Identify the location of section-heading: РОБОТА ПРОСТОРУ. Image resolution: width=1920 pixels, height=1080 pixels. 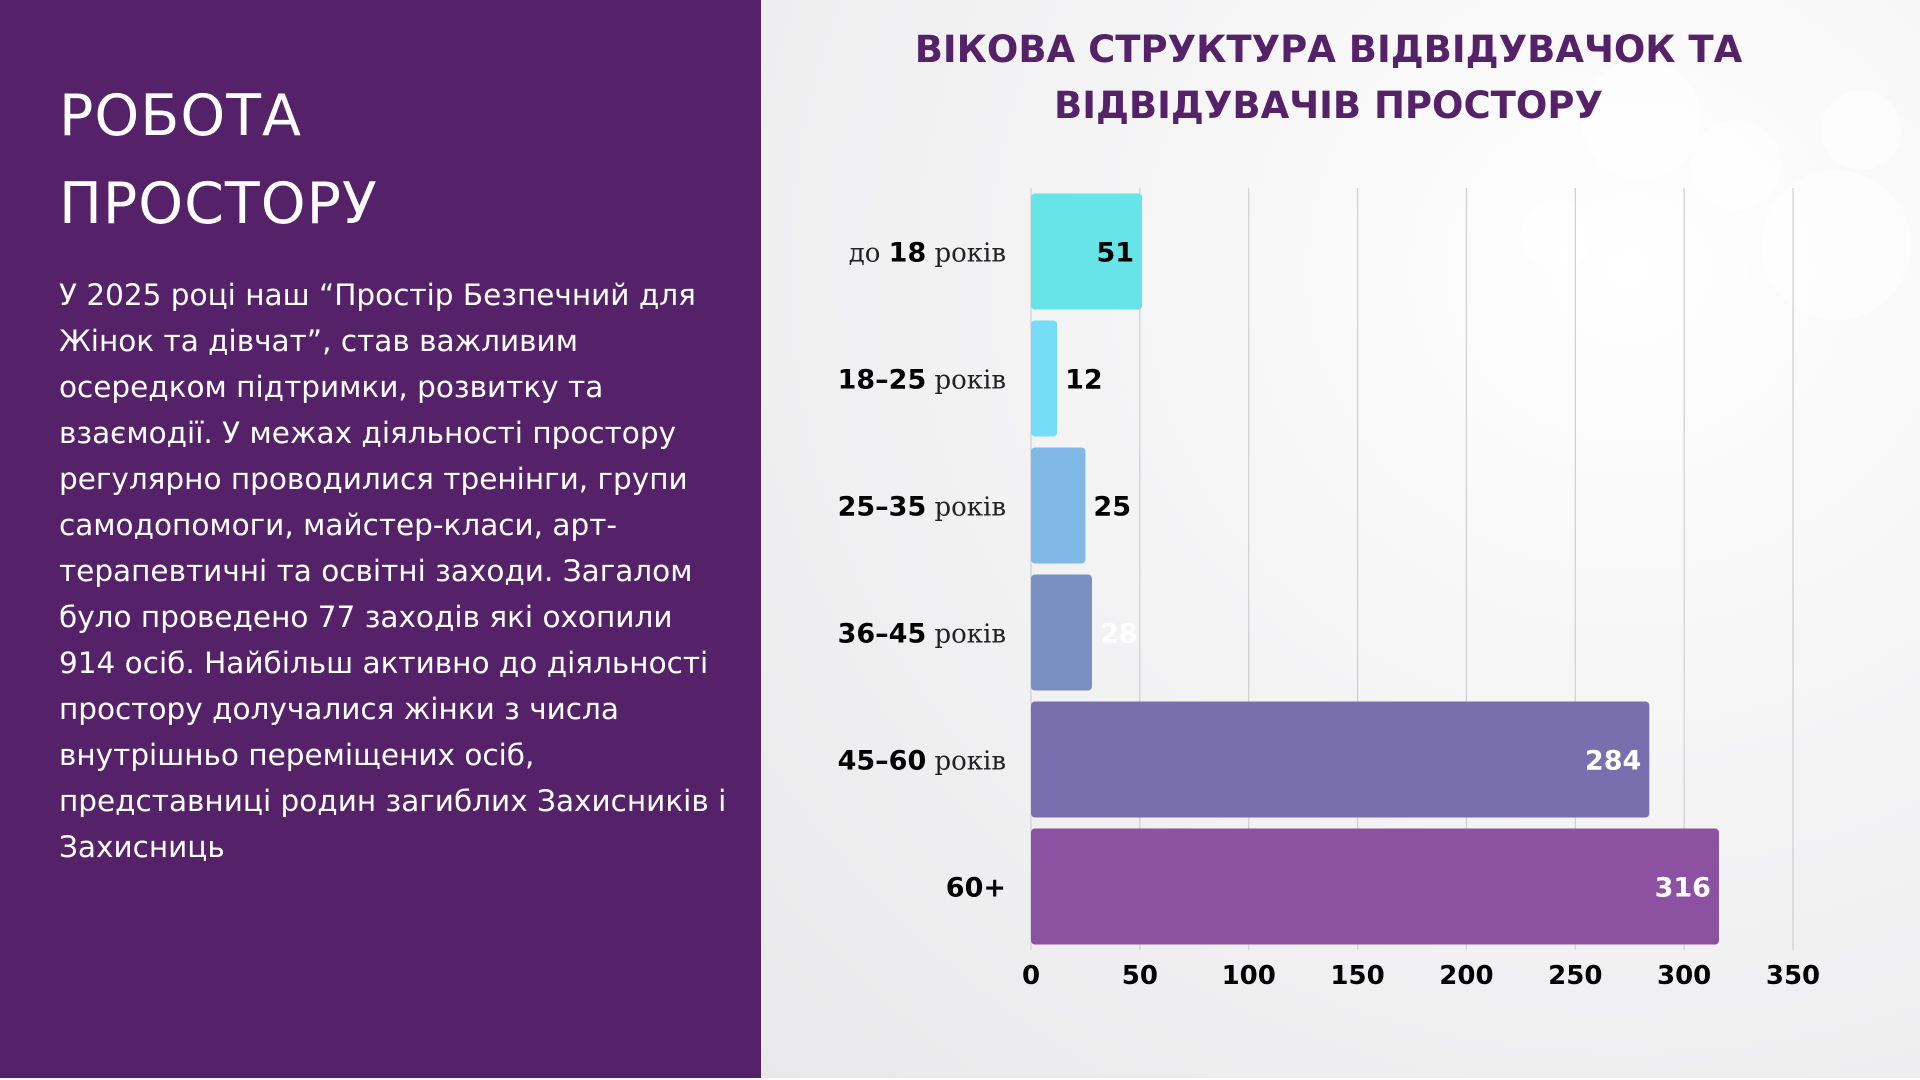
(218, 160).